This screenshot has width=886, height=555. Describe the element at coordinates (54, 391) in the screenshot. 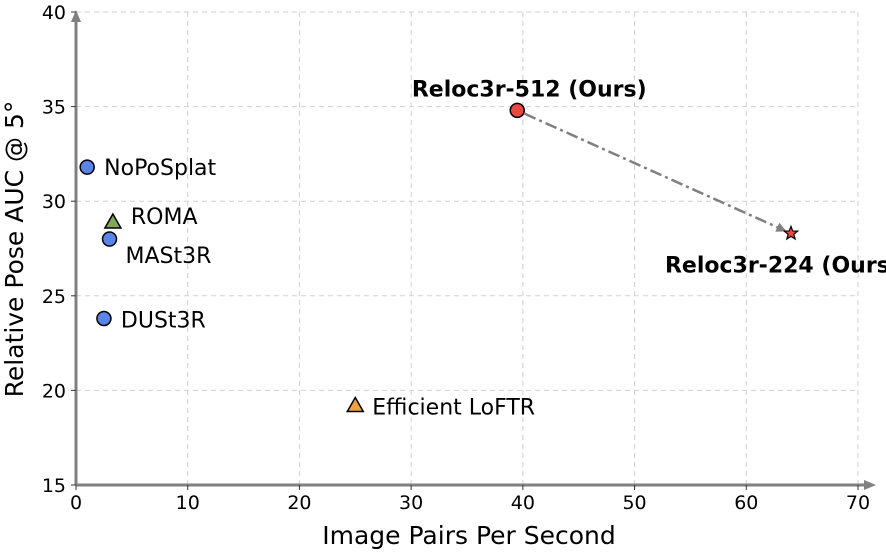

I see `y-tick-label: 20` at that location.